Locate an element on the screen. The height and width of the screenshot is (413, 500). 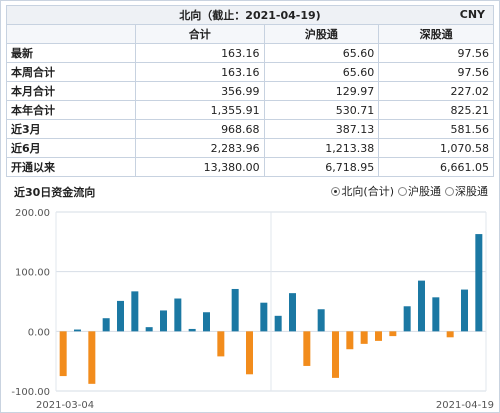
radio-label: 沪股通 is located at coordinates (424, 191).